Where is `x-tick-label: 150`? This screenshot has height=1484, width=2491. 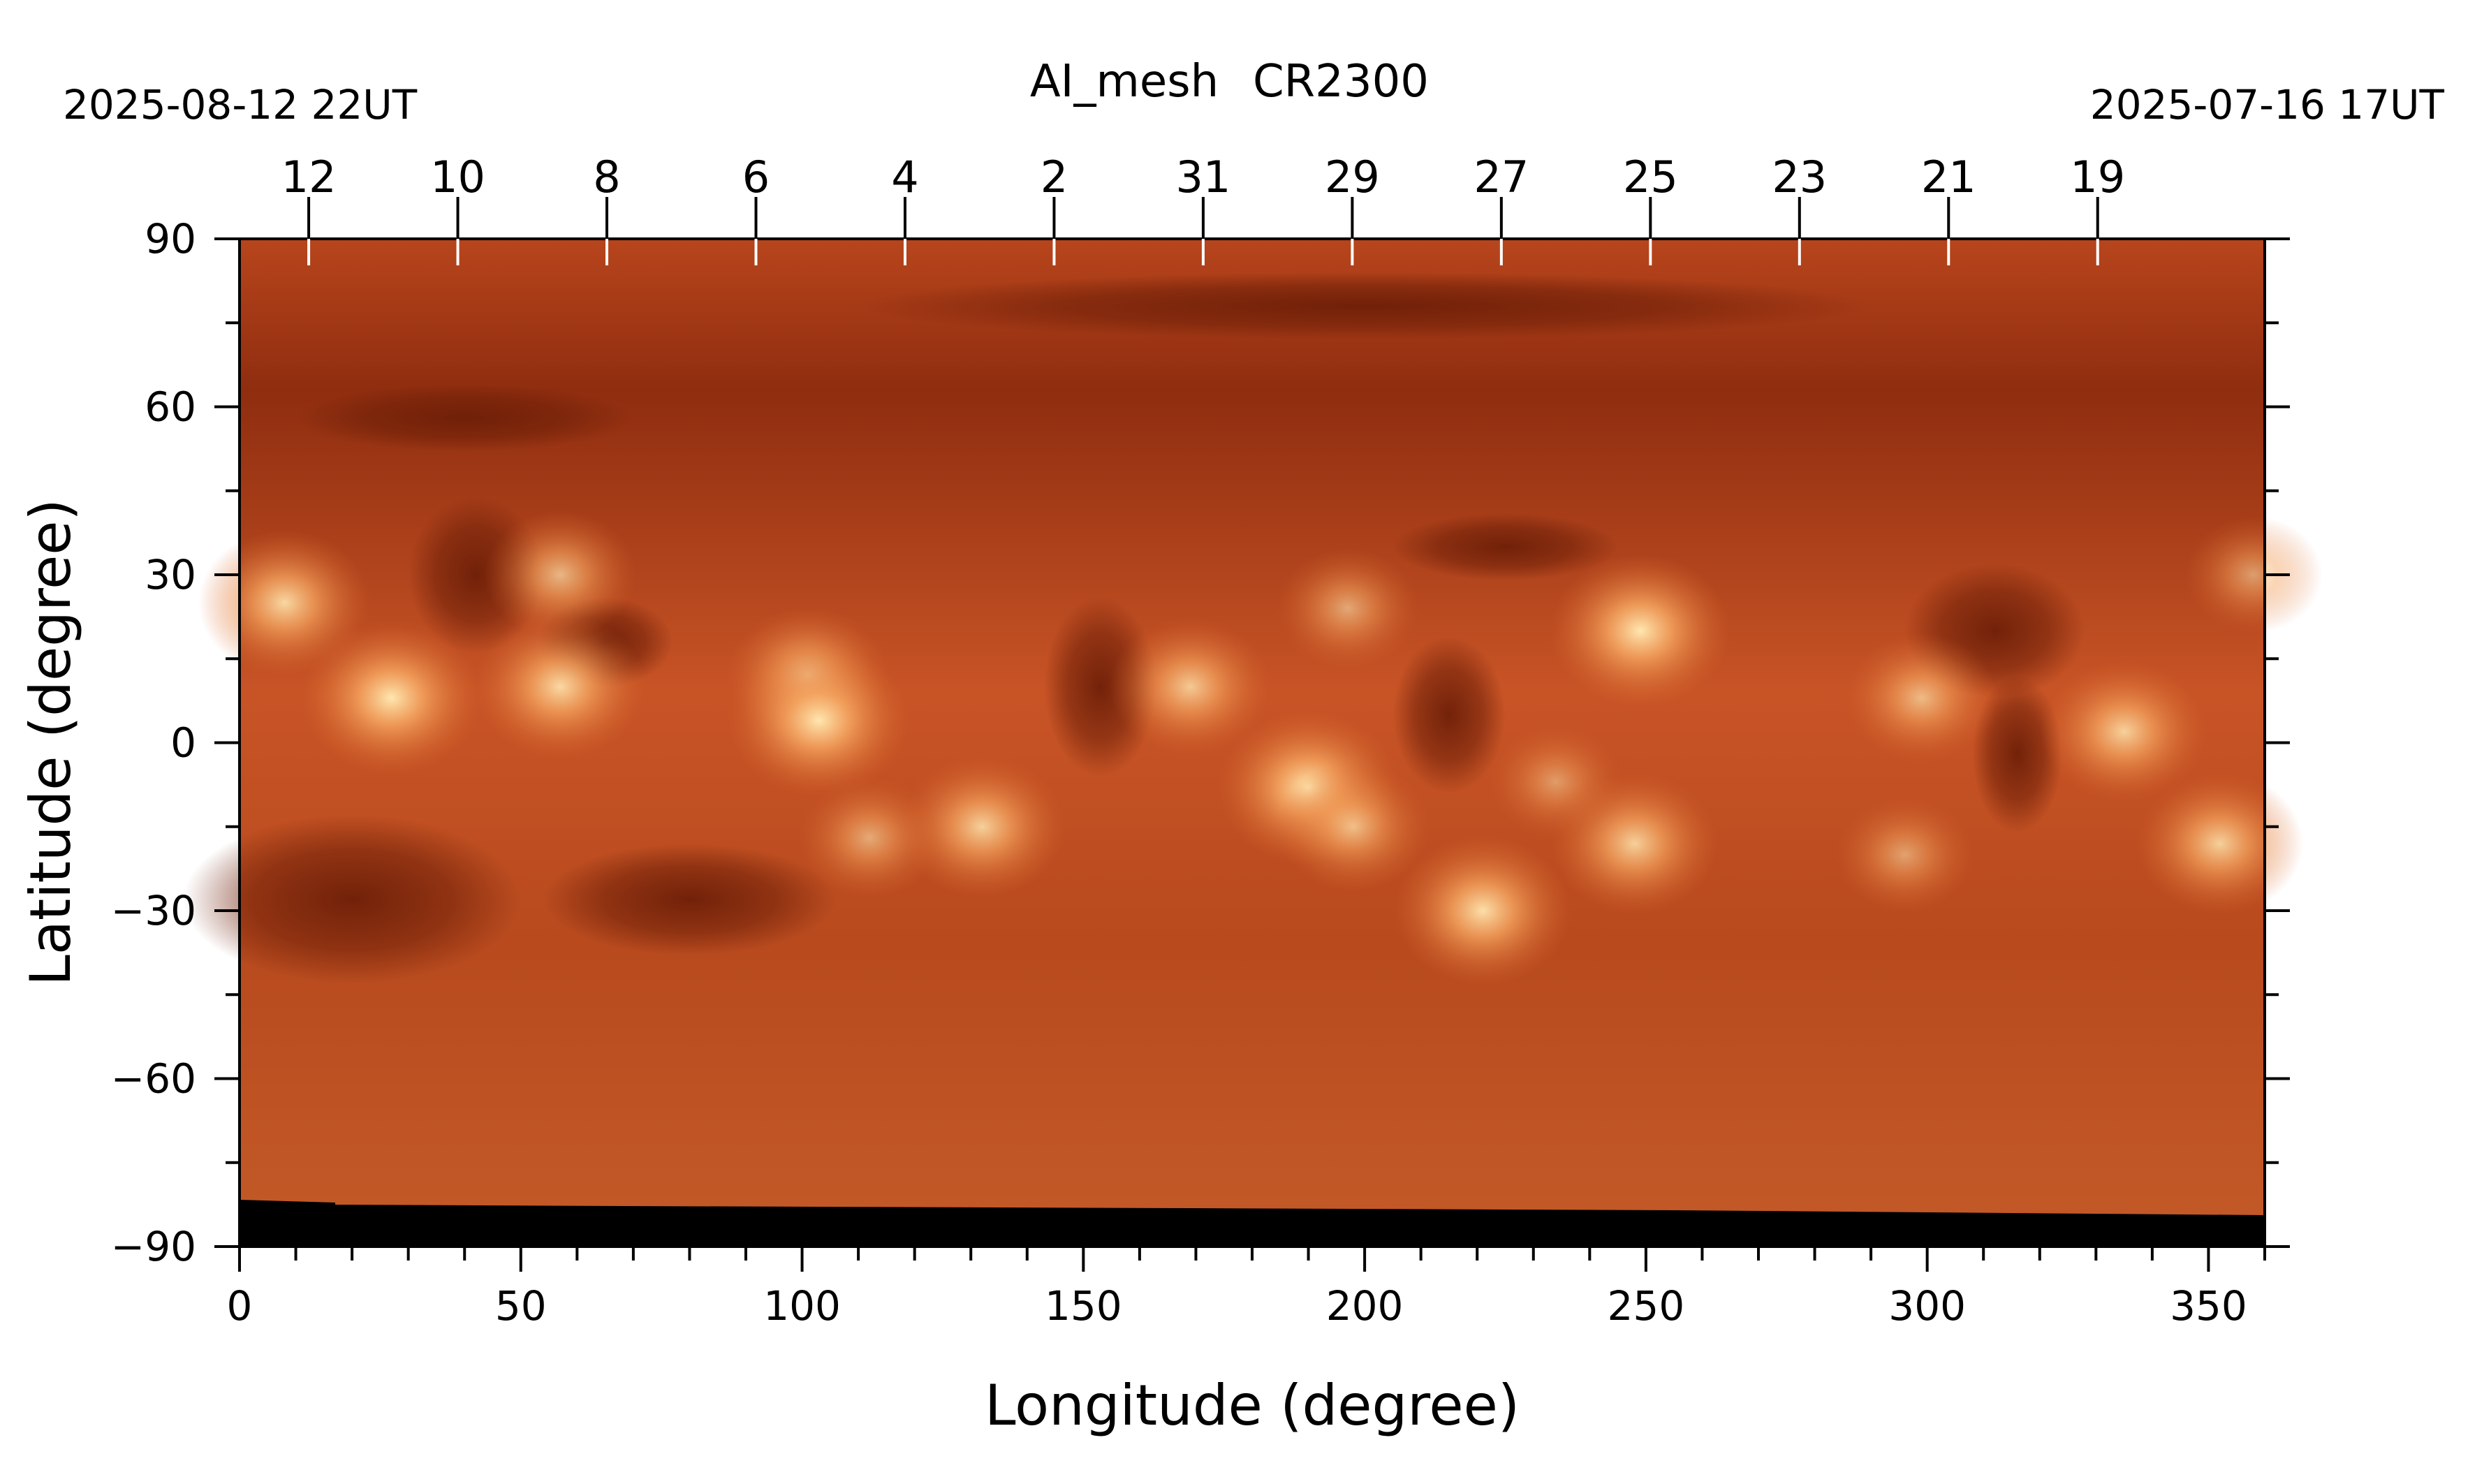
x-tick-label: 150 is located at coordinates (1084, 1306).